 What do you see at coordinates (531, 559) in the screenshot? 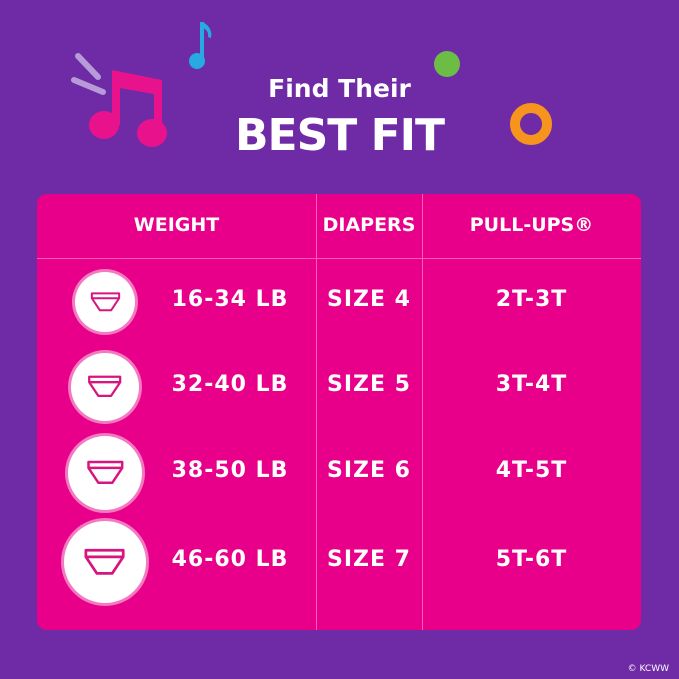
I see `pullups-size-cell: 5T-6T` at bounding box center [531, 559].